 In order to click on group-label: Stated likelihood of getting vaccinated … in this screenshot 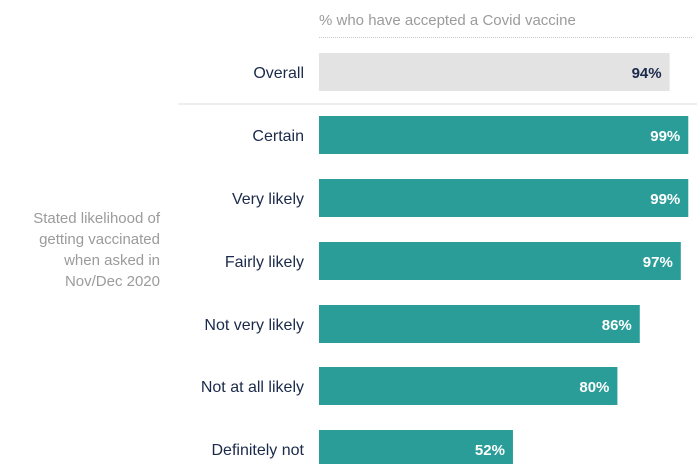, I will do `click(96, 250)`.